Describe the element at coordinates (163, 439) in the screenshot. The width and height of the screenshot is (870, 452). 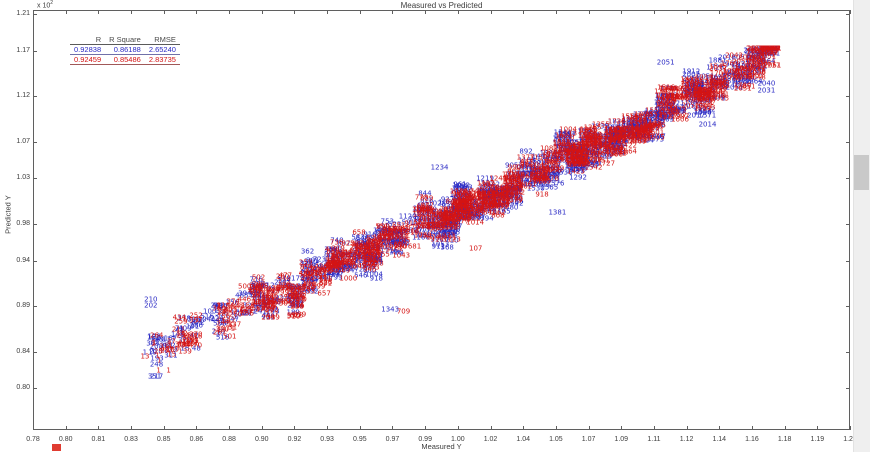
I see `x-tick-label: 0.85` at that location.